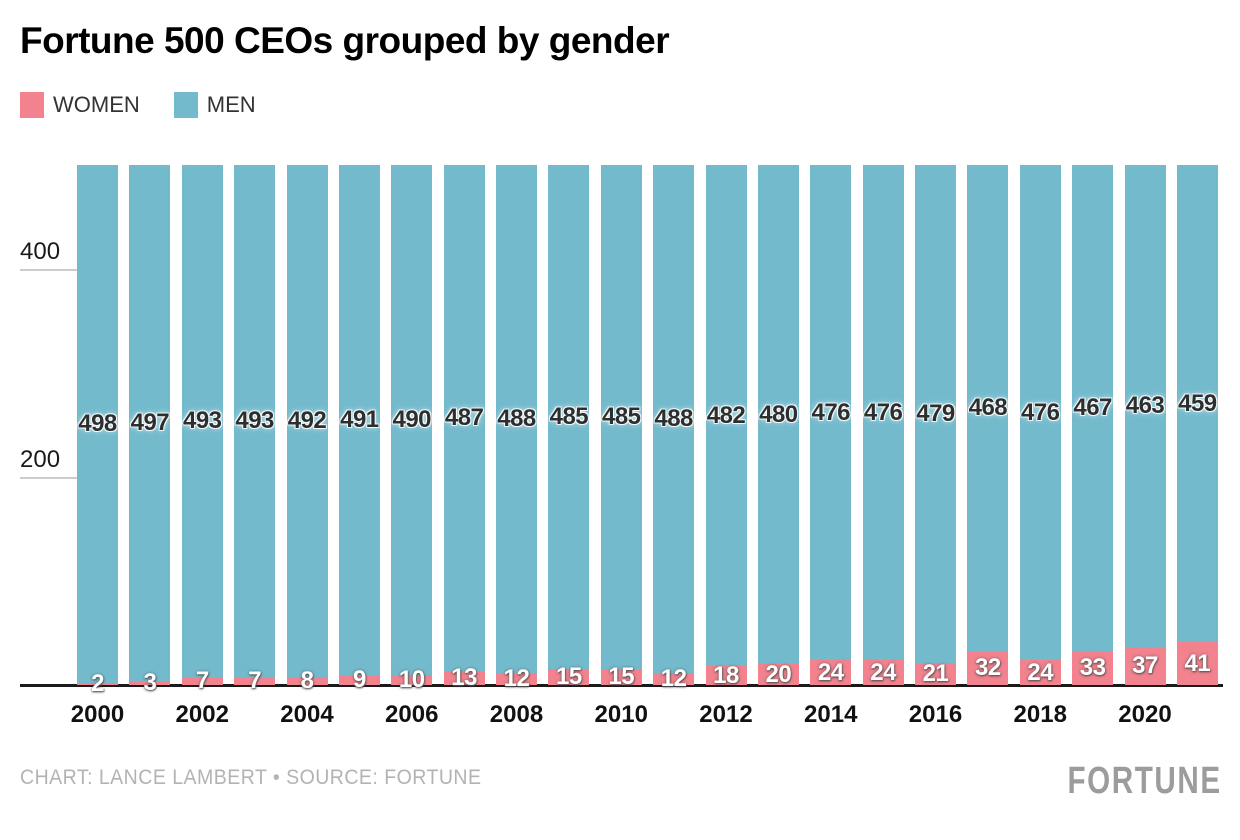  What do you see at coordinates (674, 678) in the screenshot?
I see `women-segment-2011: 12` at bounding box center [674, 678].